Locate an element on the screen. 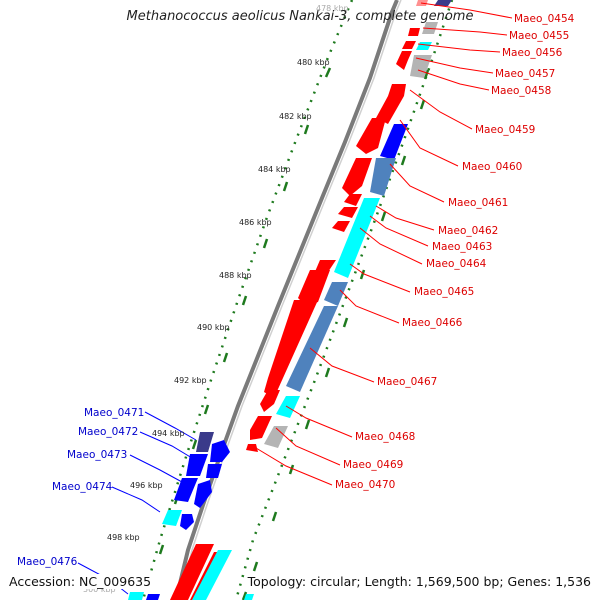 Image resolution: width=600 pixels, height=600 pixels. scale-label-484: 484 kbp is located at coordinates (274, 169).